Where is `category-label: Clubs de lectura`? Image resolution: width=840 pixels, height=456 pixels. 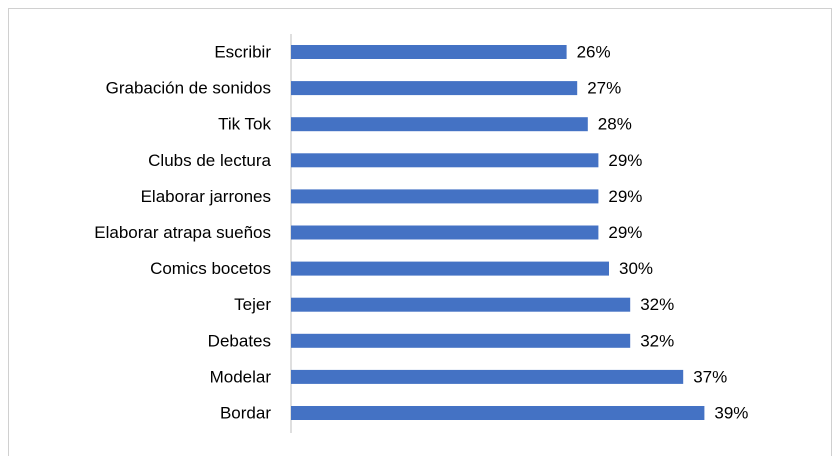 category-label: Clubs de lectura is located at coordinates (209, 160).